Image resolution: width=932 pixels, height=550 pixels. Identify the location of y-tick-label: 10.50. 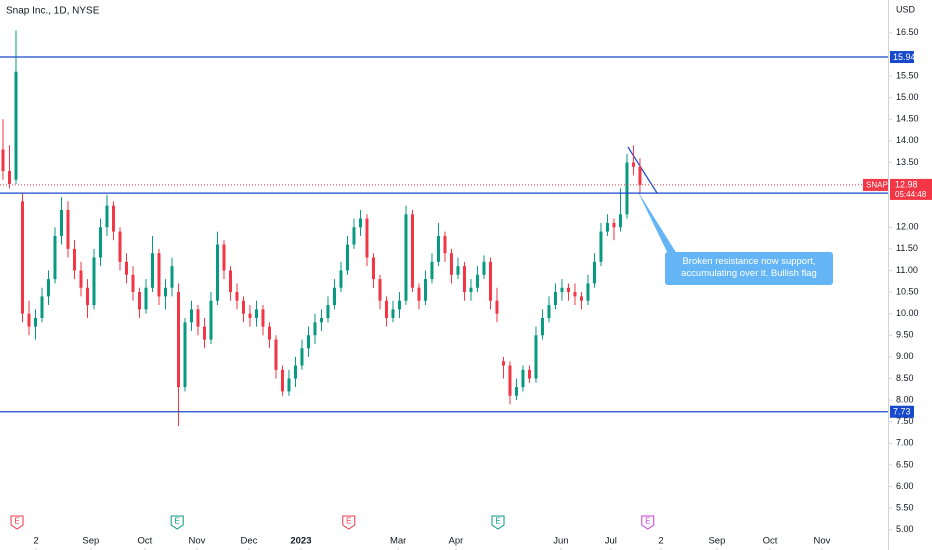
(907, 291).